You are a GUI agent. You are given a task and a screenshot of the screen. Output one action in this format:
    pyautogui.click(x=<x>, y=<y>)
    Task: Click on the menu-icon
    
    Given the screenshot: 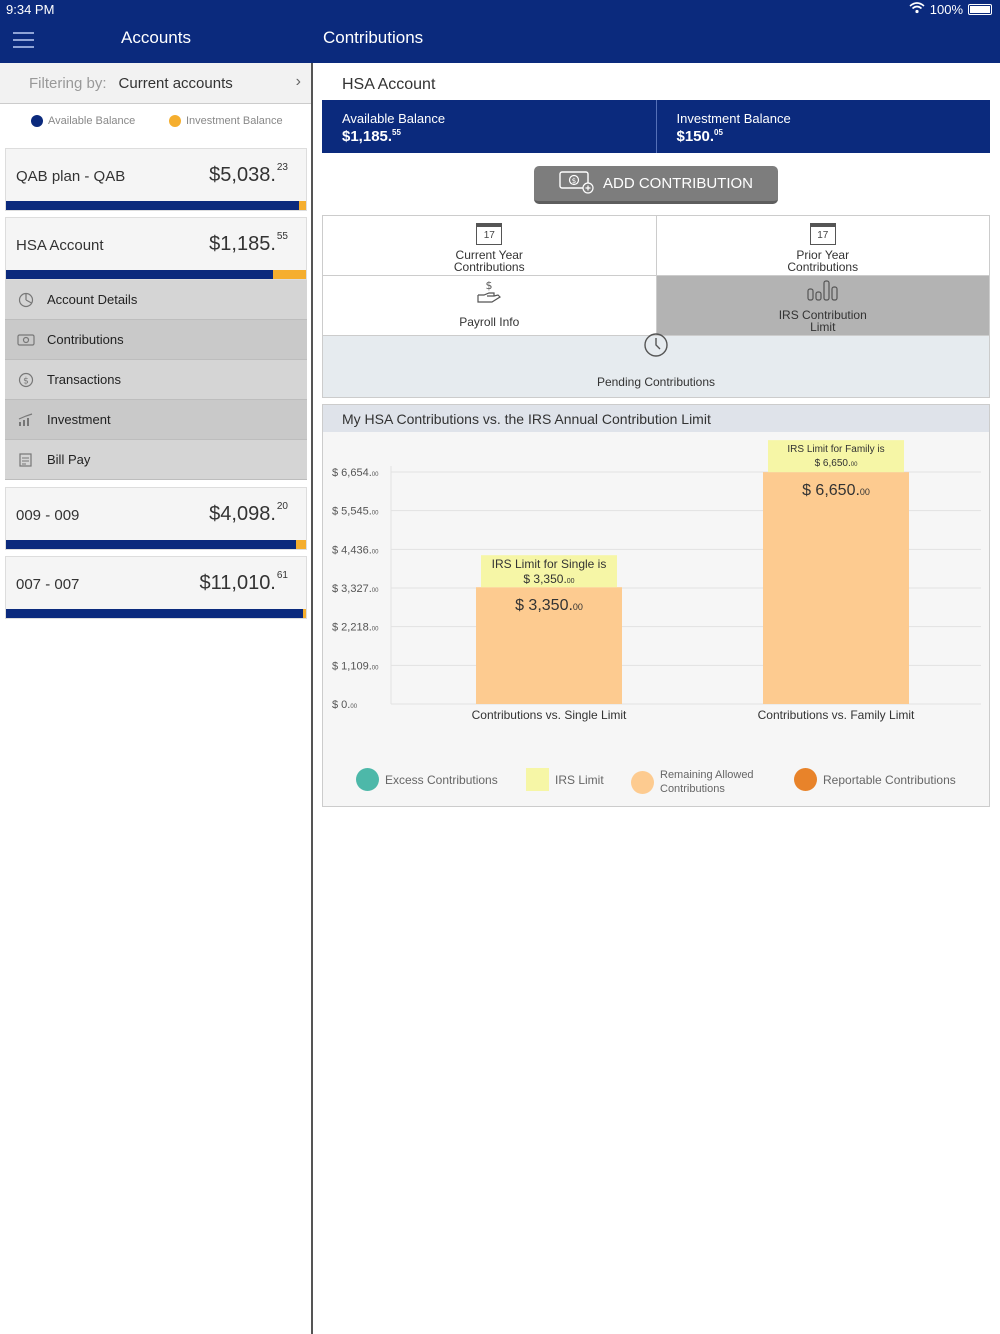 What is the action you would take?
    pyautogui.click(x=23, y=40)
    